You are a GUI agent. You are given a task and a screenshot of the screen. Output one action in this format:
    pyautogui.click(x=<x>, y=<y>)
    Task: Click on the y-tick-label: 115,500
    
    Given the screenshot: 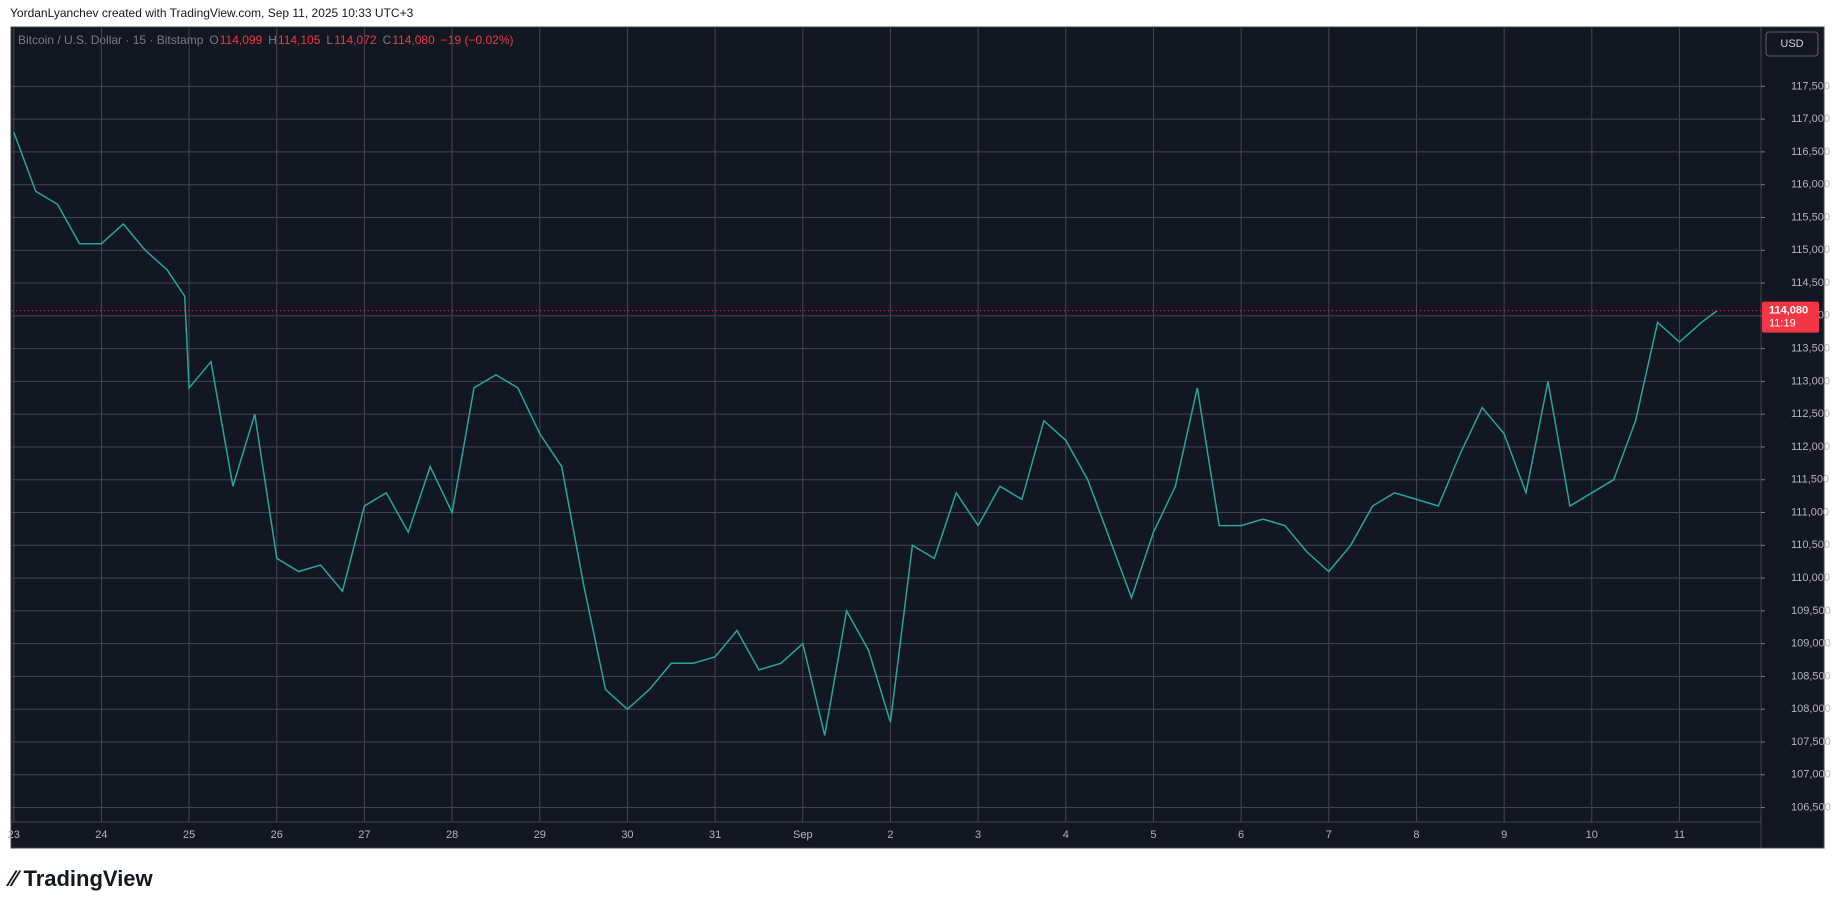 What is the action you would take?
    pyautogui.click(x=1810, y=217)
    